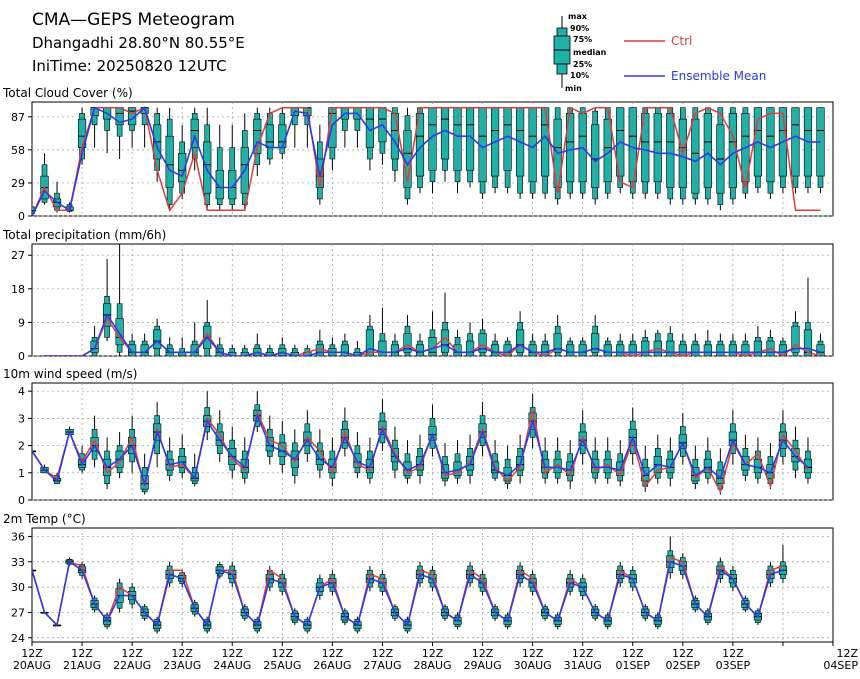 This screenshot has height=679, width=860. What do you see at coordinates (21, 356) in the screenshot?
I see `y-tick-label: 0` at bounding box center [21, 356].